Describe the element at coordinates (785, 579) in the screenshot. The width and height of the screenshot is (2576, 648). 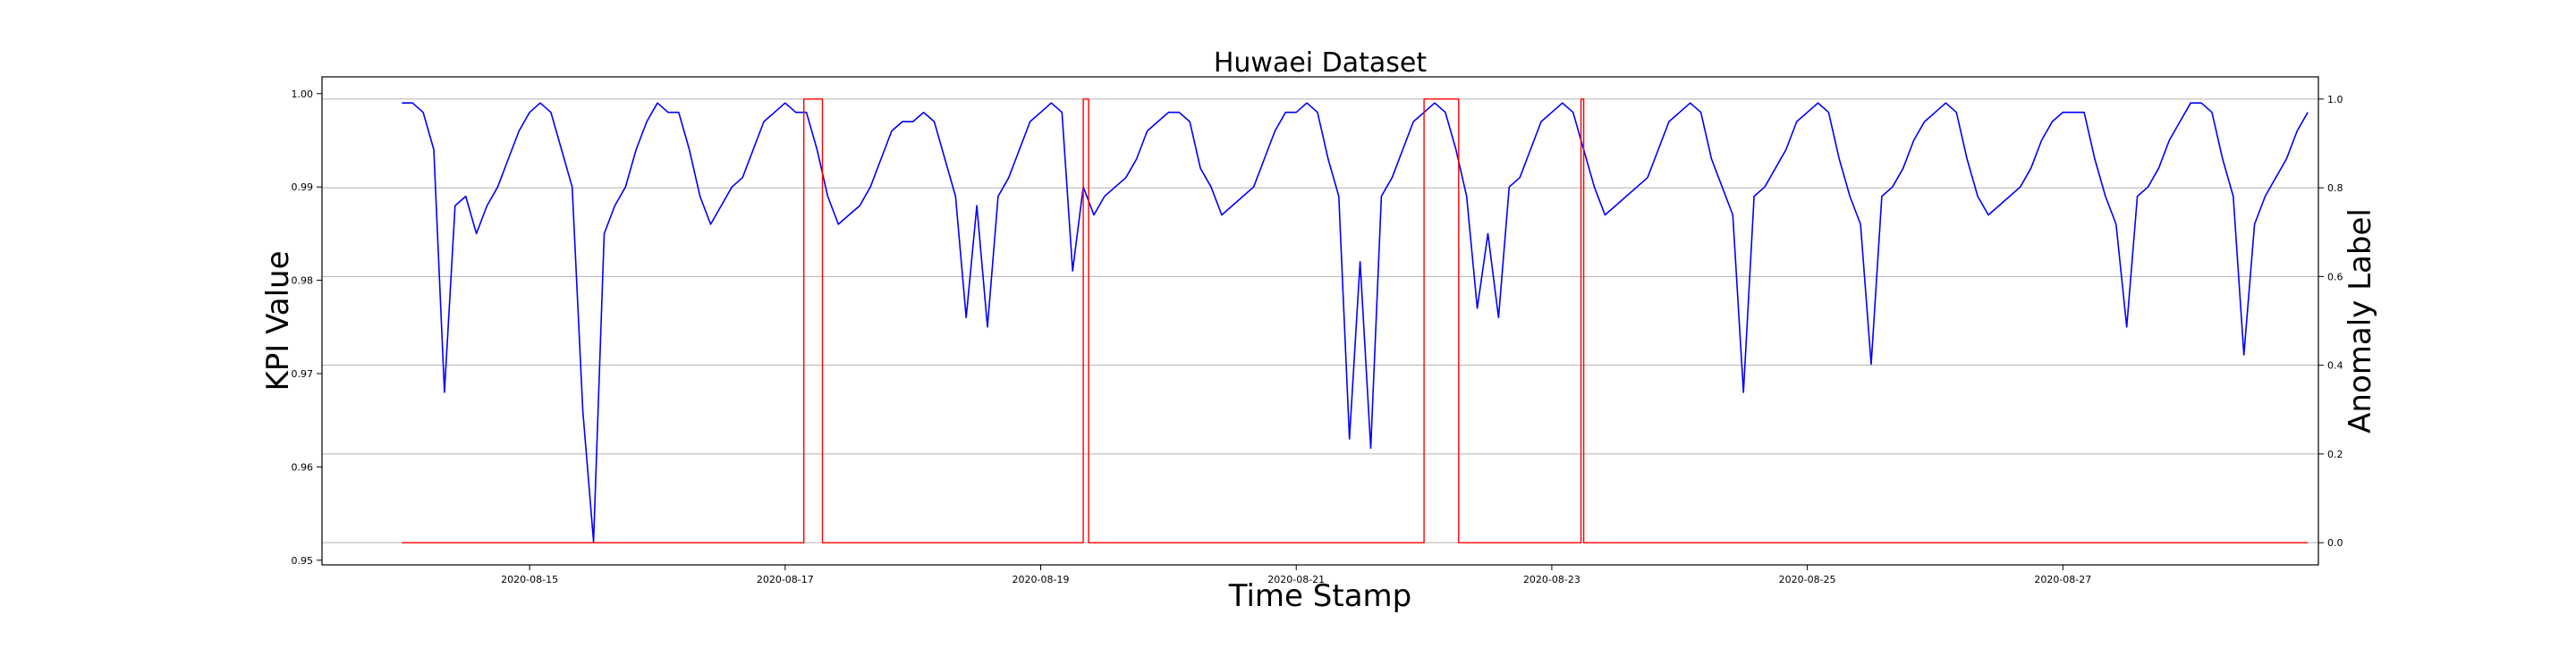
I see `x-tick-label: 2020-08-17` at that location.